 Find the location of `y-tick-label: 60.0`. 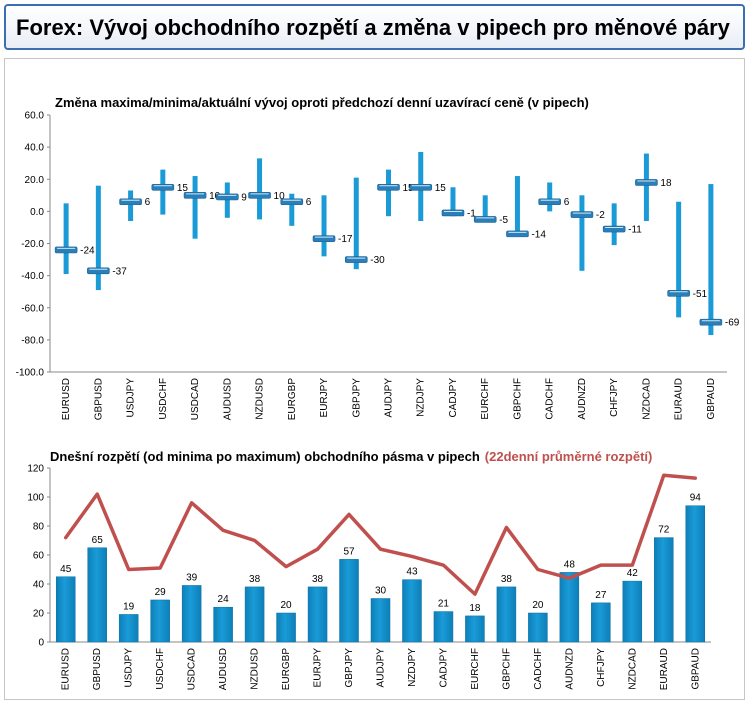

y-tick-label: 60.0 is located at coordinates (35, 116).